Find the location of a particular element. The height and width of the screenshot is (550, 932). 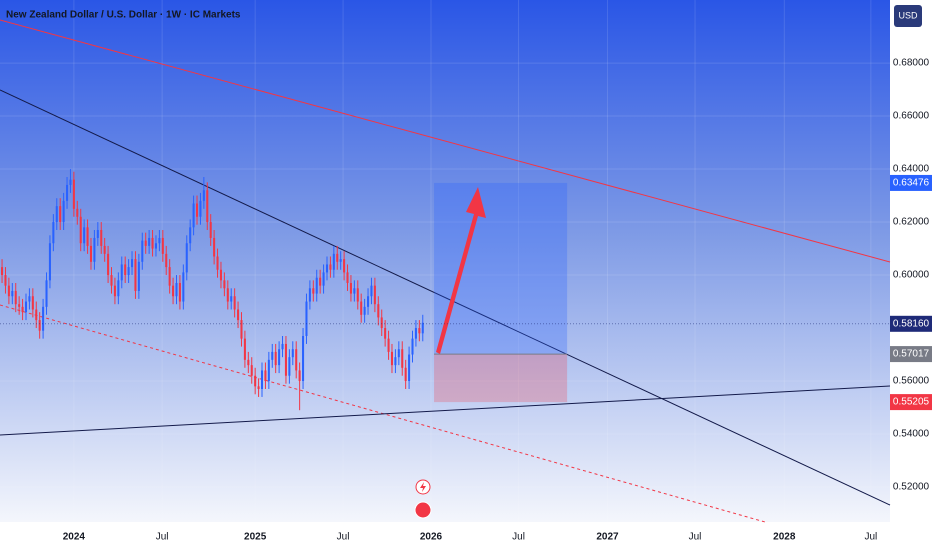

price-marker-label: 0.55205 is located at coordinates (911, 402).